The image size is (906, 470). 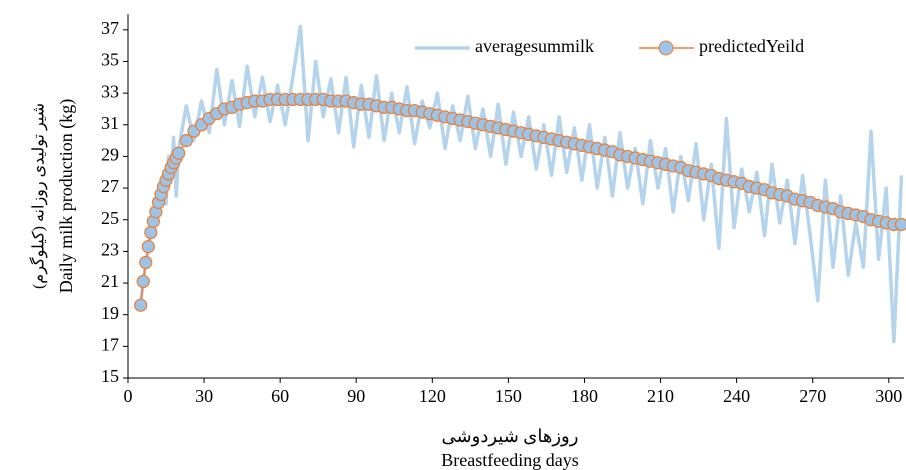 What do you see at coordinates (510, 436) in the screenshot?
I see `x-axis-title-fa: روزهای شیردوشی` at bounding box center [510, 436].